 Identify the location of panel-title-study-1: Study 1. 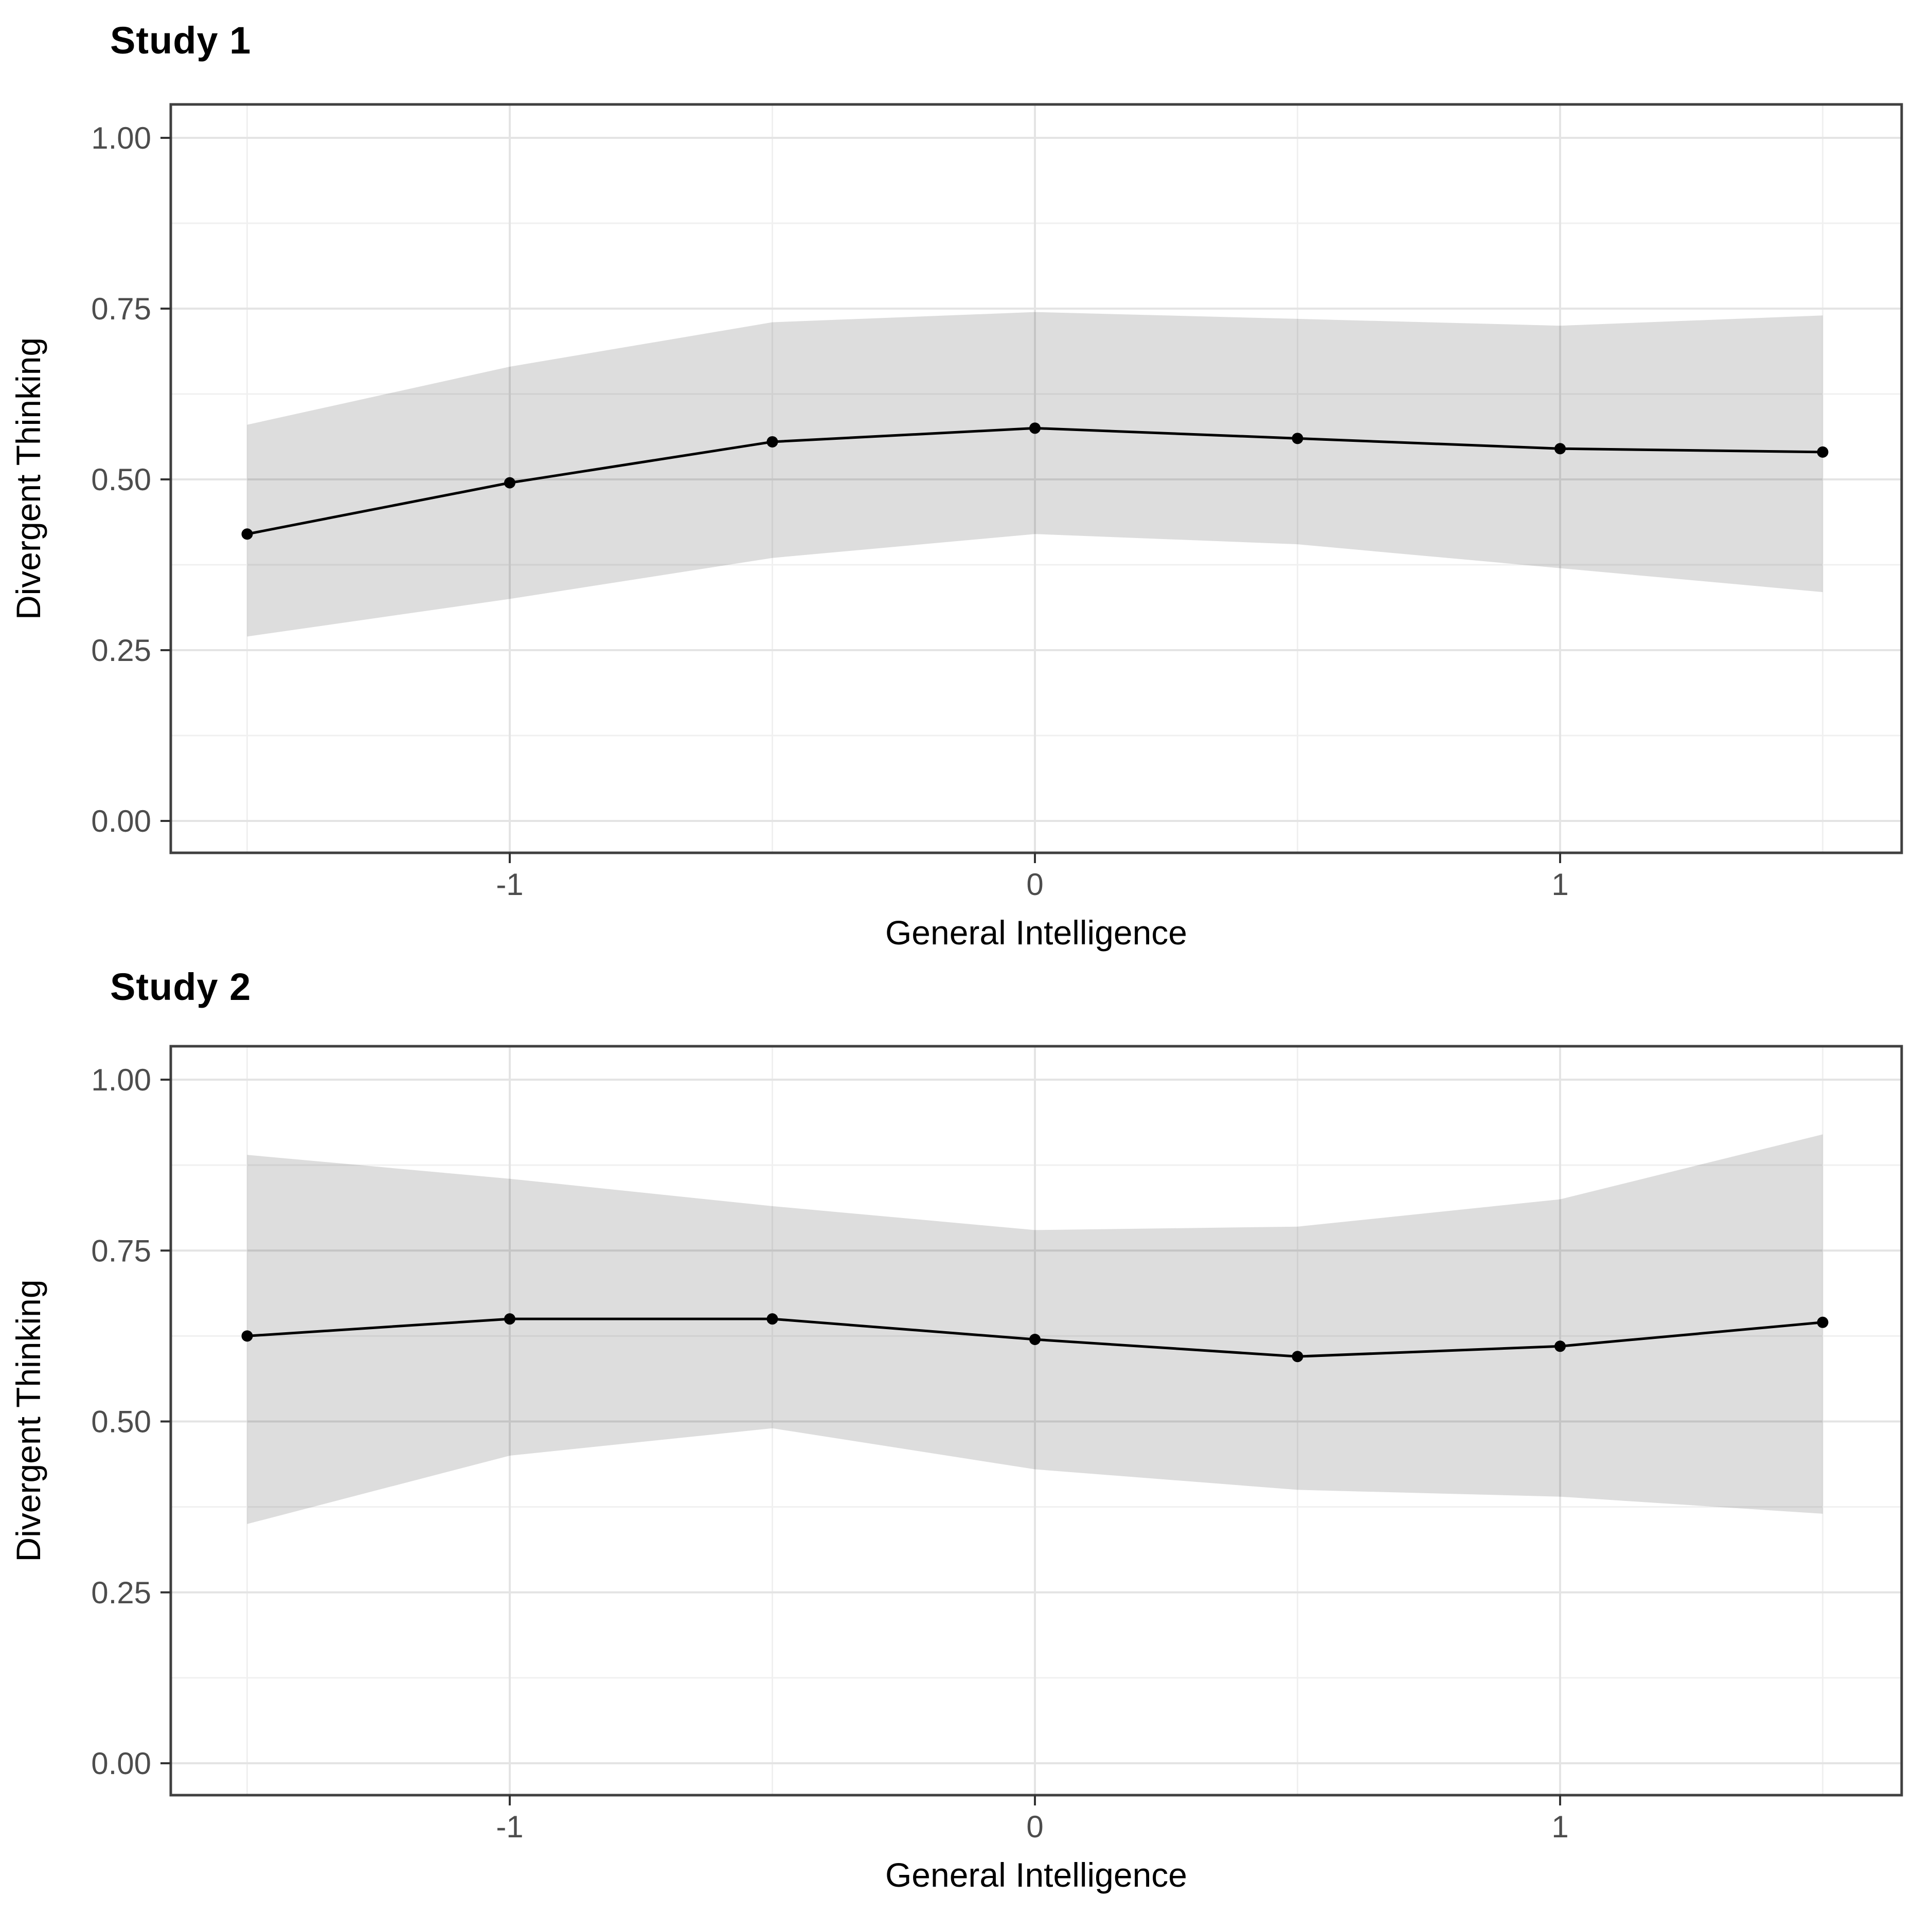
(181, 40).